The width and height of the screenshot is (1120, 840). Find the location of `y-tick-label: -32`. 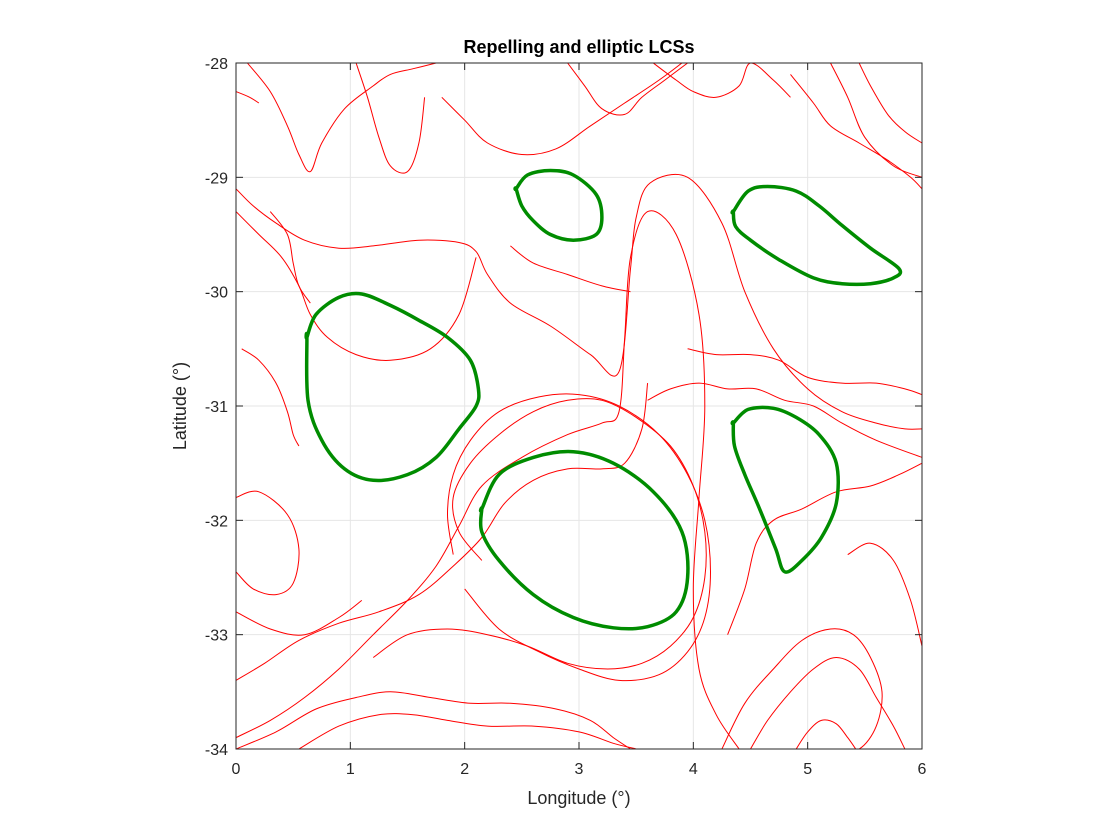

y-tick-label: -32 is located at coordinates (216, 521).